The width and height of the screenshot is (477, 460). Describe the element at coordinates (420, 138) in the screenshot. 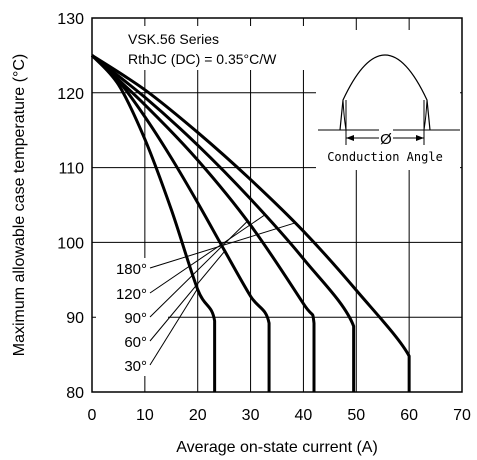

I see `inset-arrow-right` at that location.